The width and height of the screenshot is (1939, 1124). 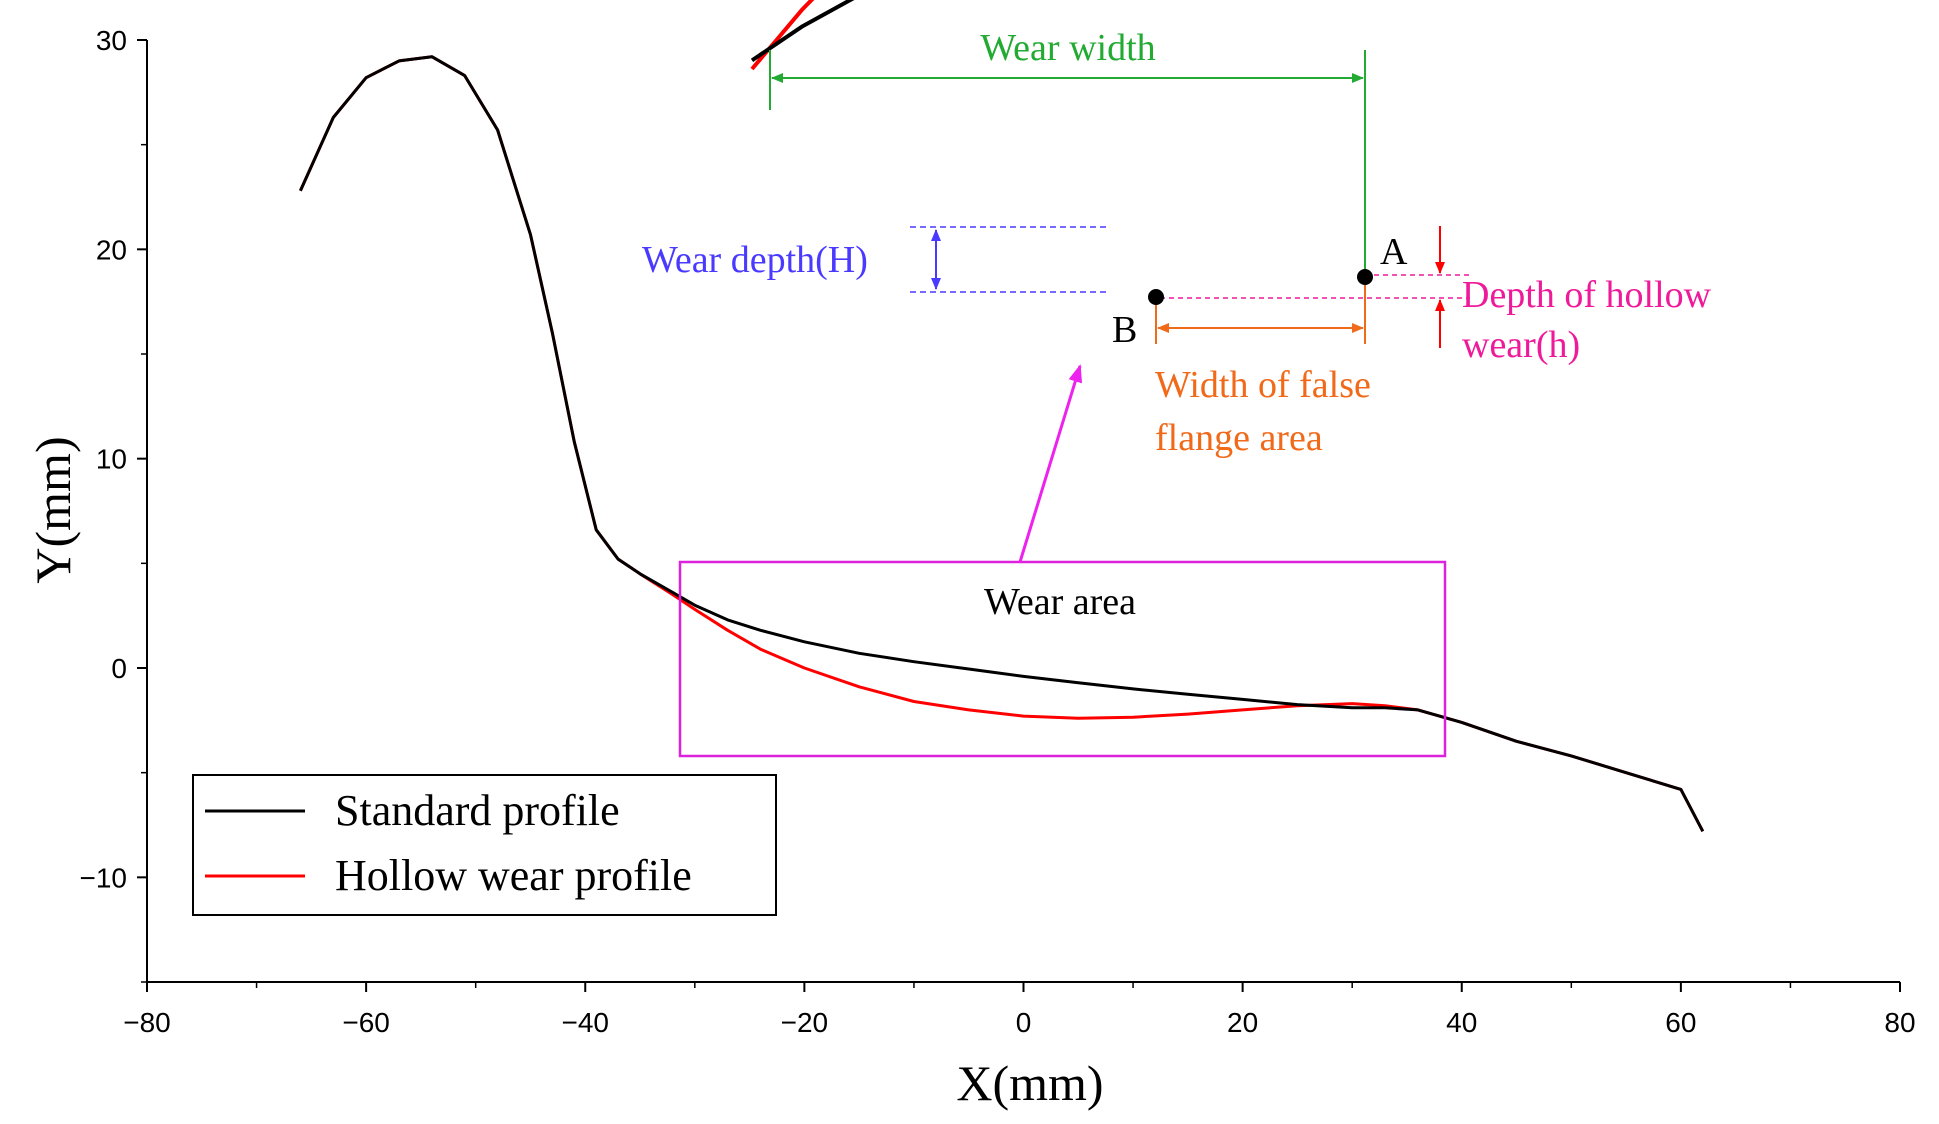 I want to click on y-tick-label: 30, so click(x=111, y=40).